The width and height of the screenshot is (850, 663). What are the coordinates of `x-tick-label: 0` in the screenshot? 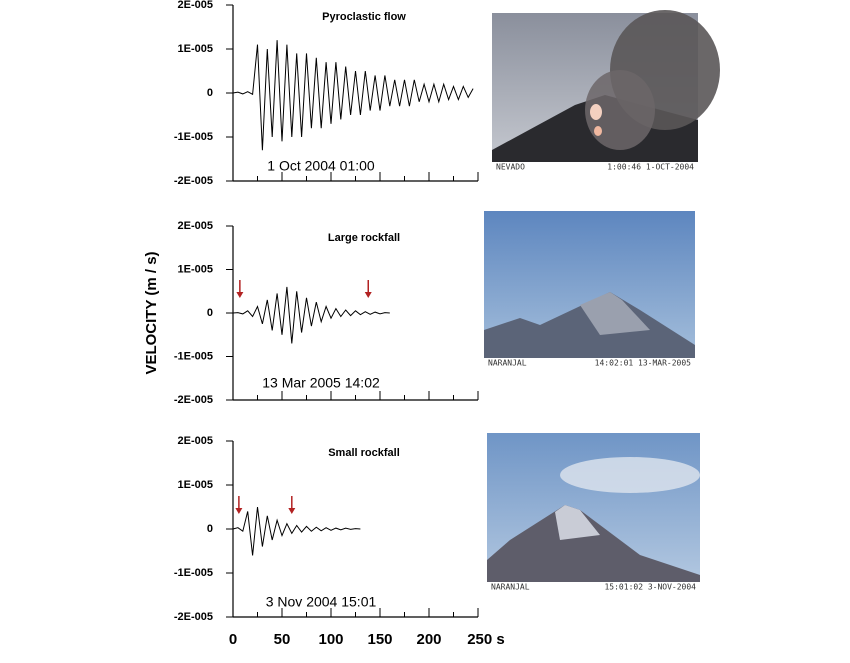 It's located at (233, 639).